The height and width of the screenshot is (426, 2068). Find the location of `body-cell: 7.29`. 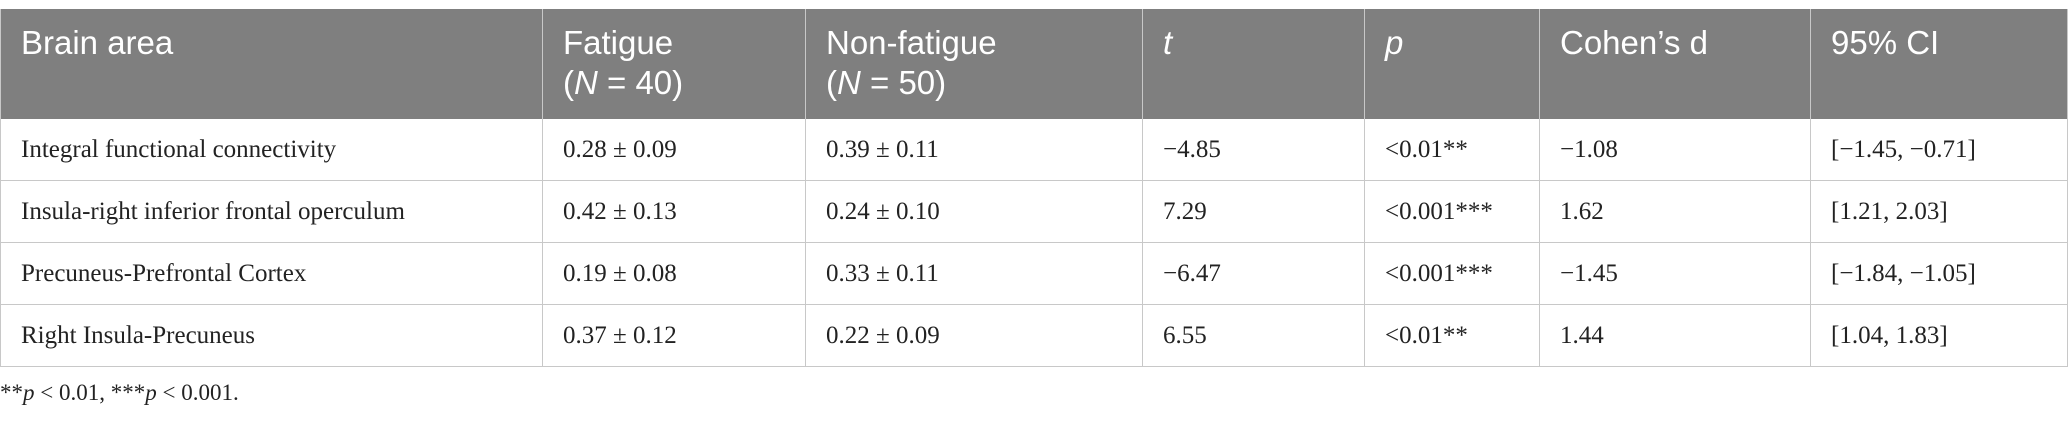

body-cell: 7.29 is located at coordinates (1254, 212).